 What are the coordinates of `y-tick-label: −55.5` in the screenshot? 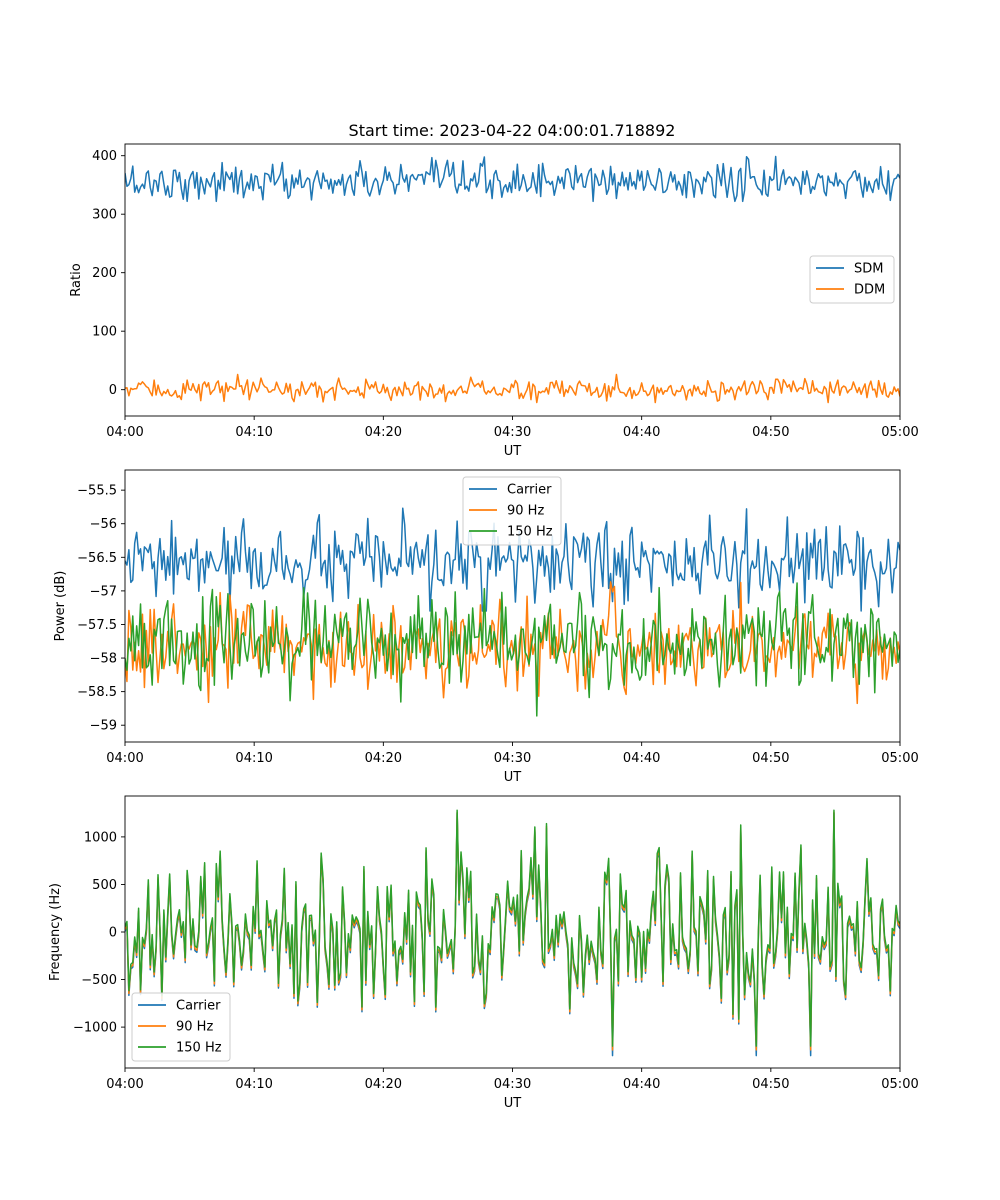 It's located at (97, 491).